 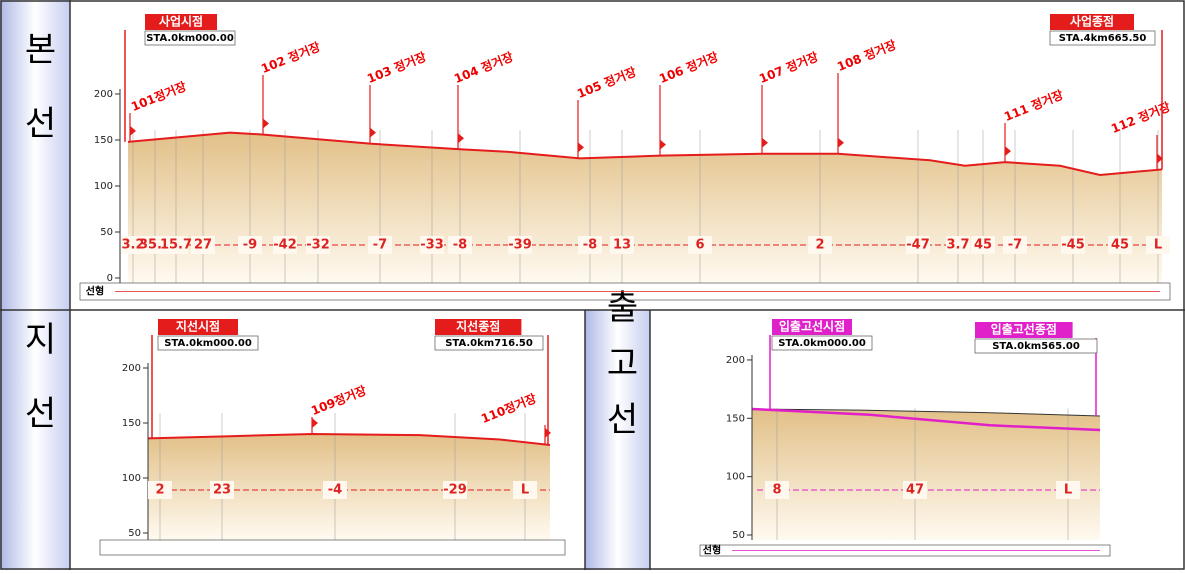 I want to click on row-header: 본선, so click(x=37, y=105).